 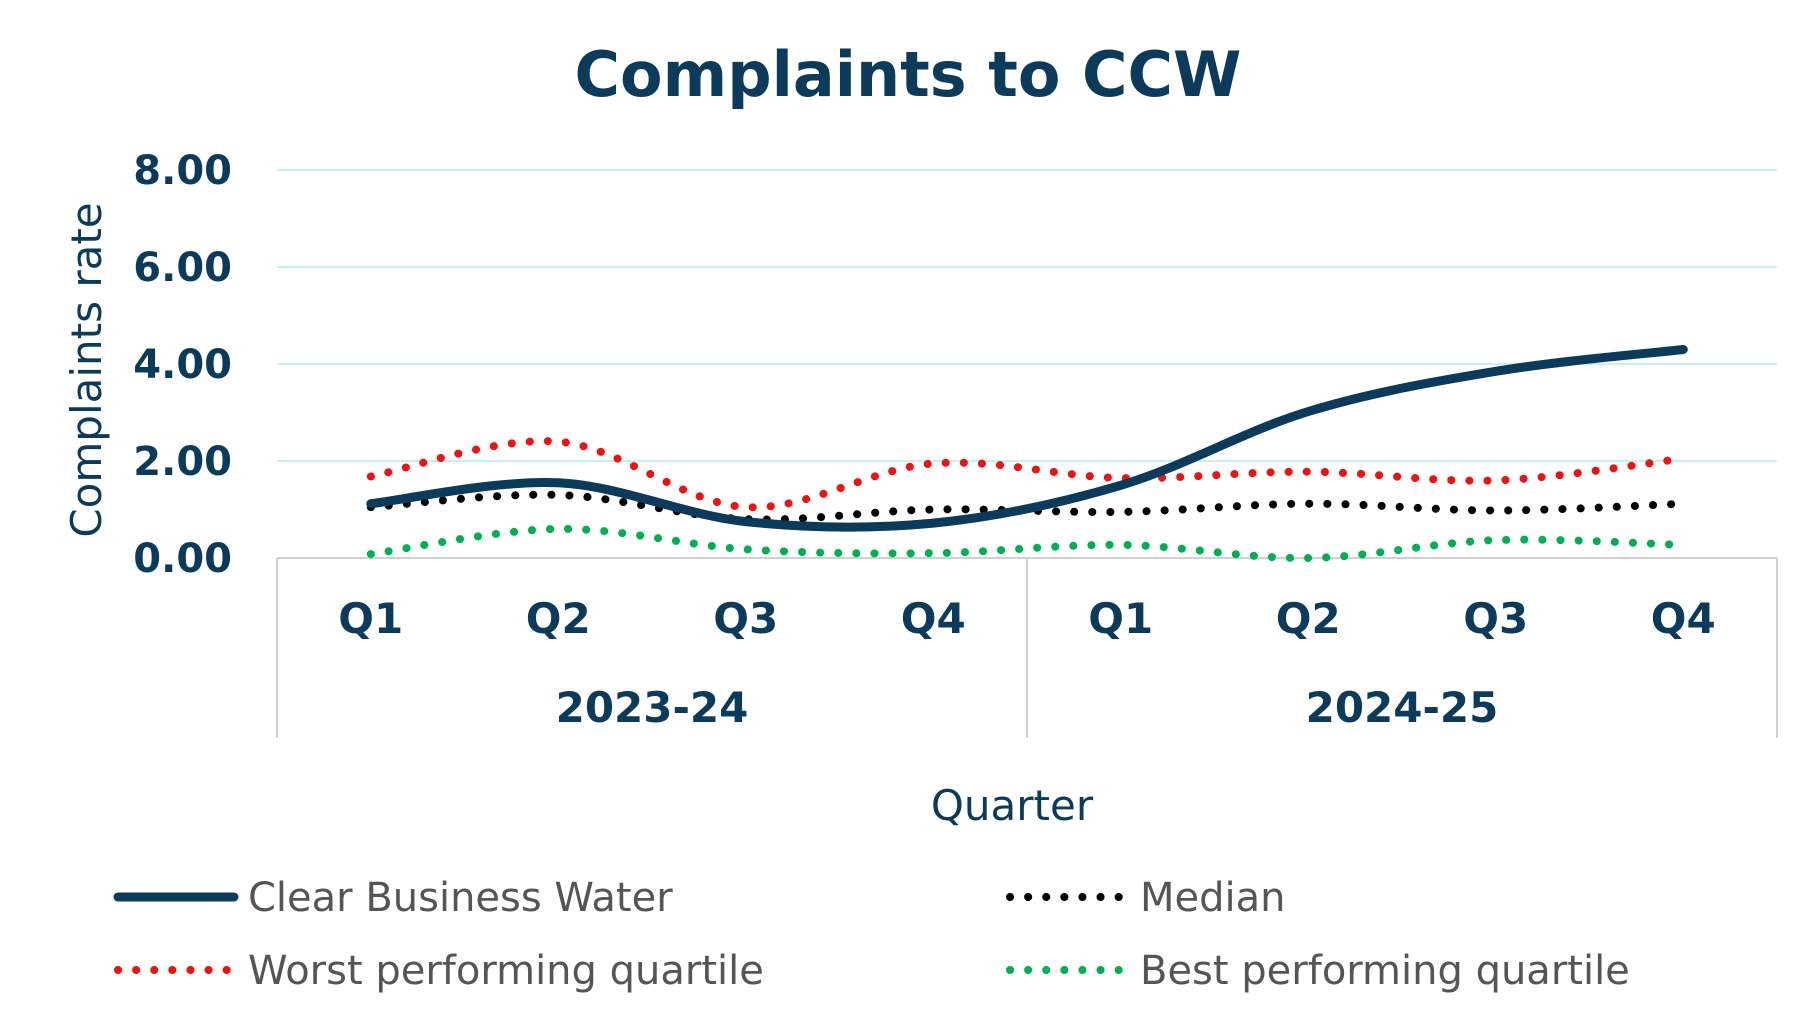 What do you see at coordinates (182, 268) in the screenshot?
I see `y-tick-label: 6.00` at bounding box center [182, 268].